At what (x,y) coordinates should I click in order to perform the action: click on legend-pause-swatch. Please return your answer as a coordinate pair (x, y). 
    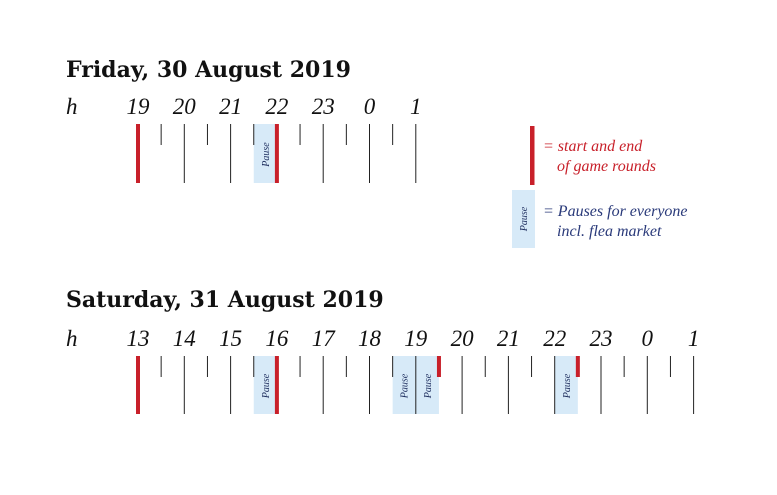
    Looking at the image, I should click on (523, 219).